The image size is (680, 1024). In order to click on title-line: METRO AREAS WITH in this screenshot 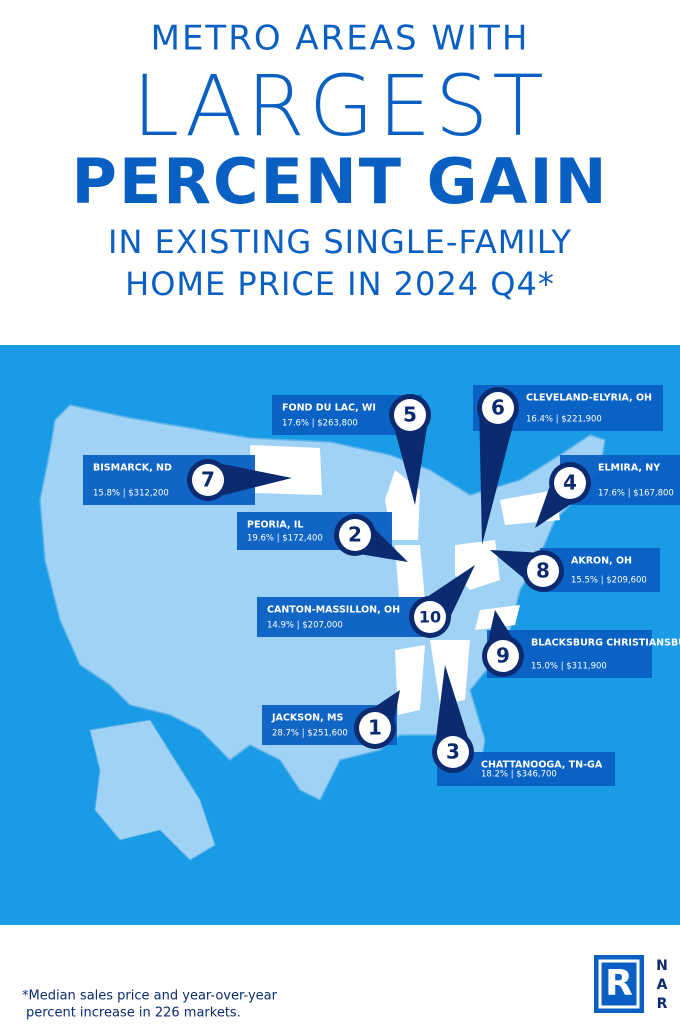, I will do `click(340, 39)`.